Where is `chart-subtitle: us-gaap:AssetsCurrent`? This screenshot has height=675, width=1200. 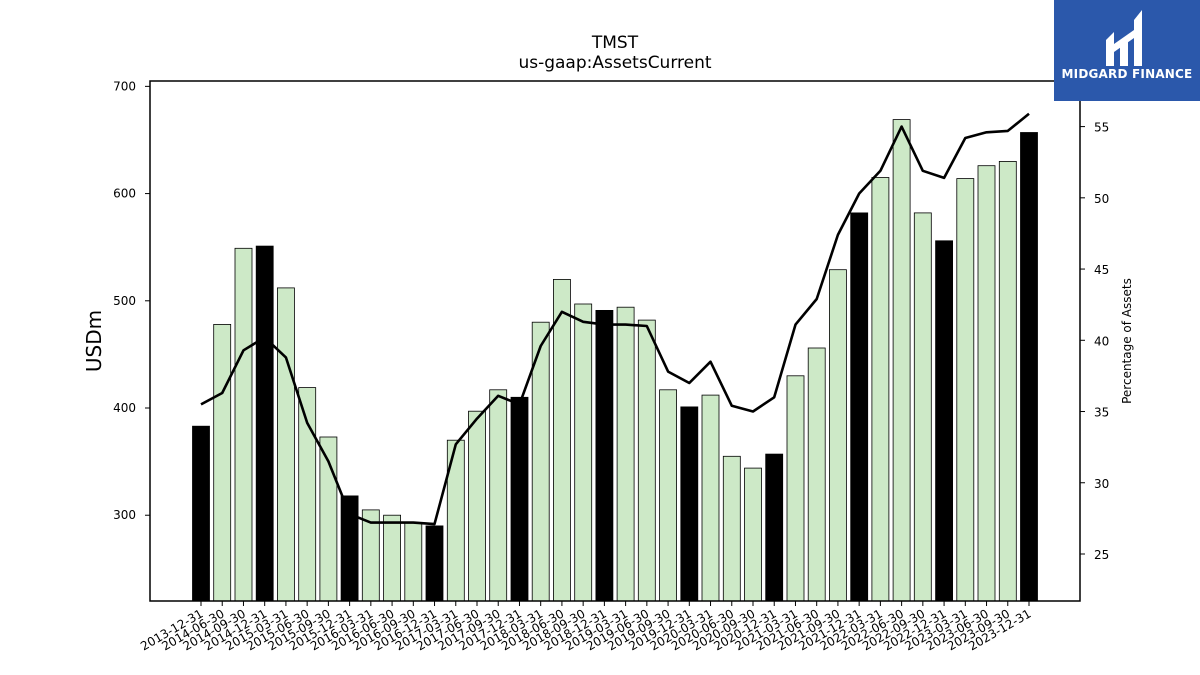 chart-subtitle: us-gaap:AssetsCurrent is located at coordinates (614, 63).